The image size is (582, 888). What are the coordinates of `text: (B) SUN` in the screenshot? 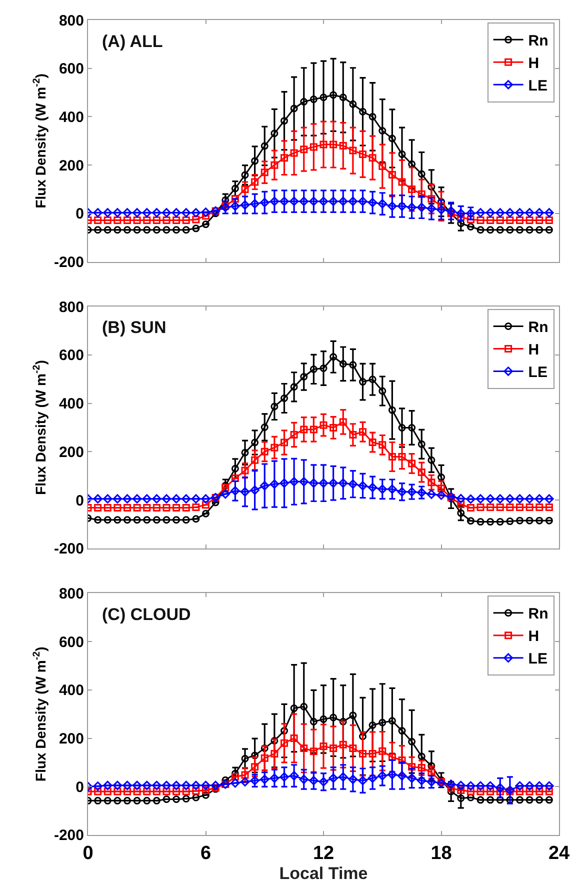 It's located at (134, 327).